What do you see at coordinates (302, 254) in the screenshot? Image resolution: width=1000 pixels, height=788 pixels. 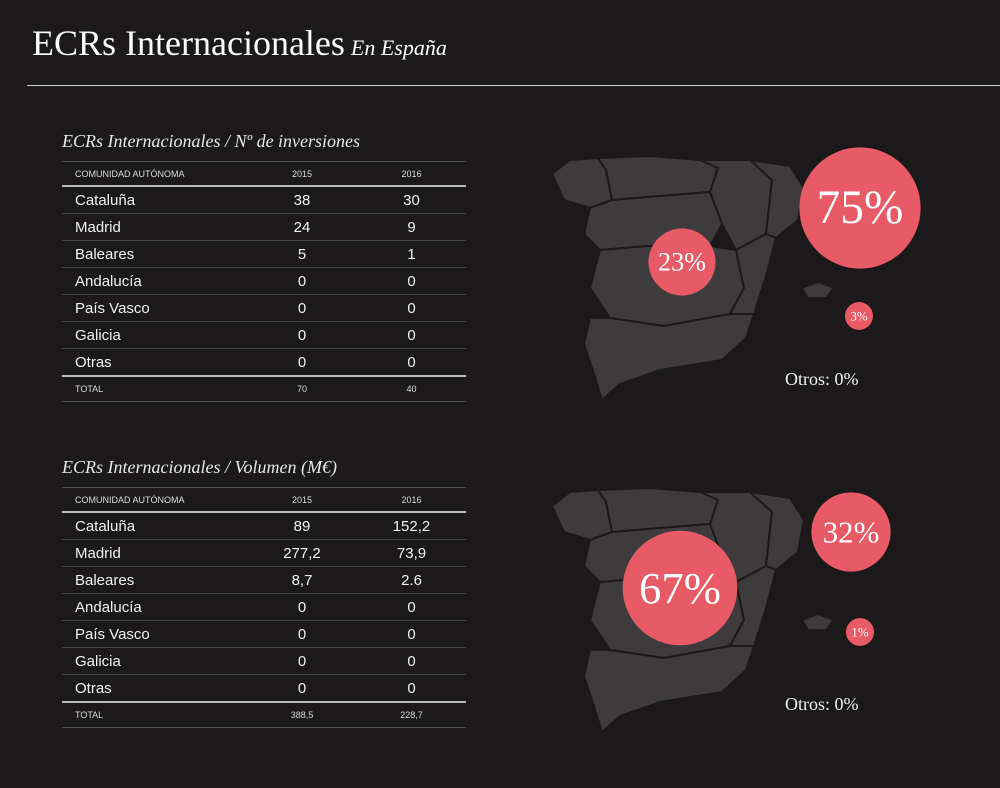 I see `value-2015: 5` at bounding box center [302, 254].